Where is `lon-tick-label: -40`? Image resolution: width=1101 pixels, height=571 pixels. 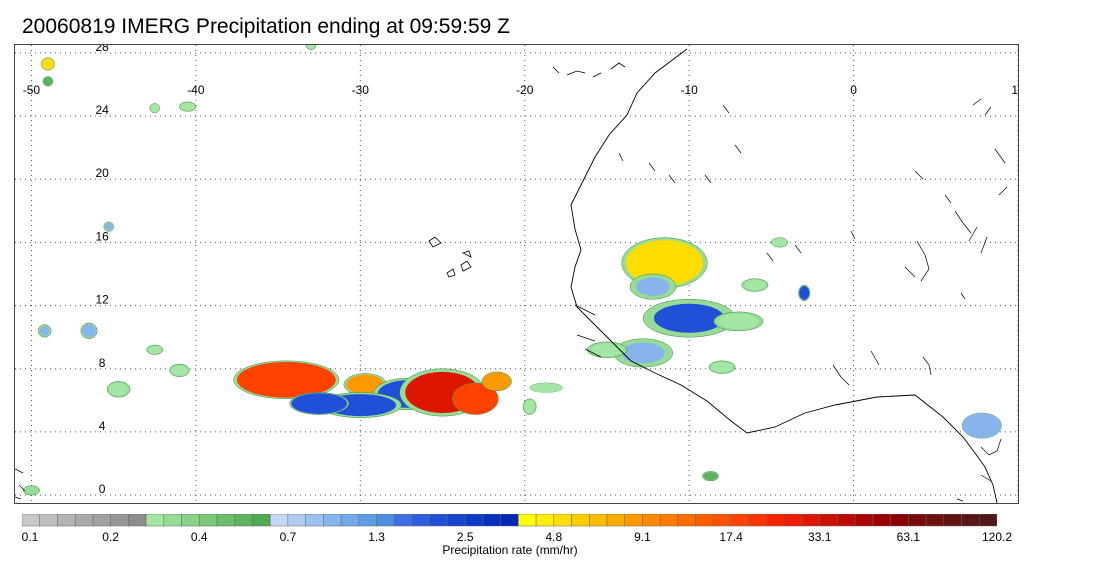 lon-tick-label: -40 is located at coordinates (196, 90).